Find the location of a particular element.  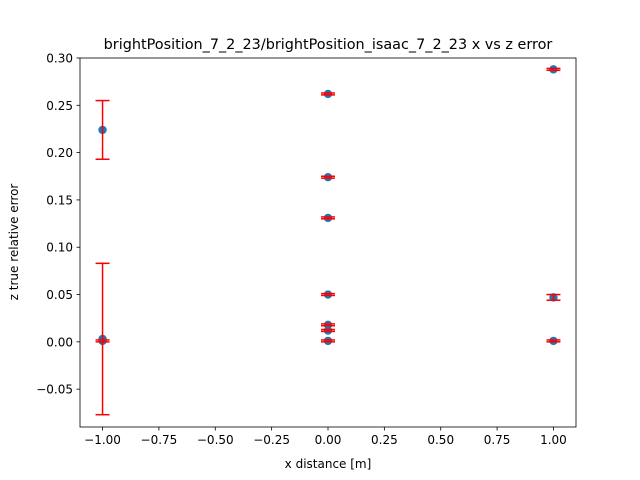

x-tick-label: −0.25 is located at coordinates (271, 440).